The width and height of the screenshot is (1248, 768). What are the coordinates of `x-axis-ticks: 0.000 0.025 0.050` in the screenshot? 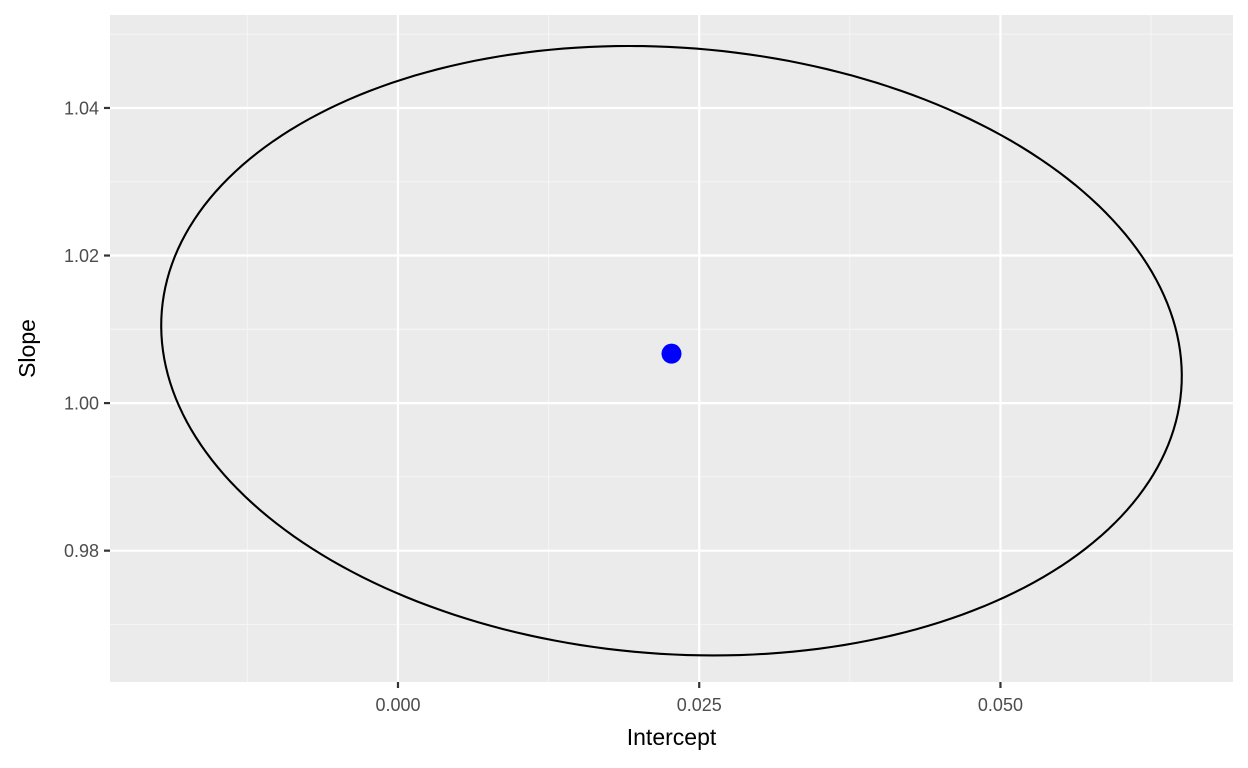 It's located at (699, 698).